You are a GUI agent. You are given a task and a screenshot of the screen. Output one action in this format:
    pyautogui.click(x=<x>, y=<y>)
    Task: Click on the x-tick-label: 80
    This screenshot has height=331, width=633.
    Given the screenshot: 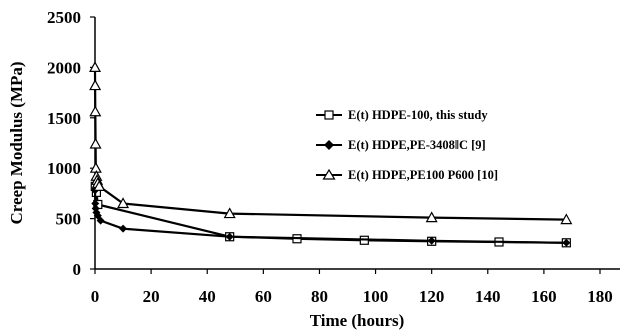 What is the action you would take?
    pyautogui.click(x=319, y=296)
    